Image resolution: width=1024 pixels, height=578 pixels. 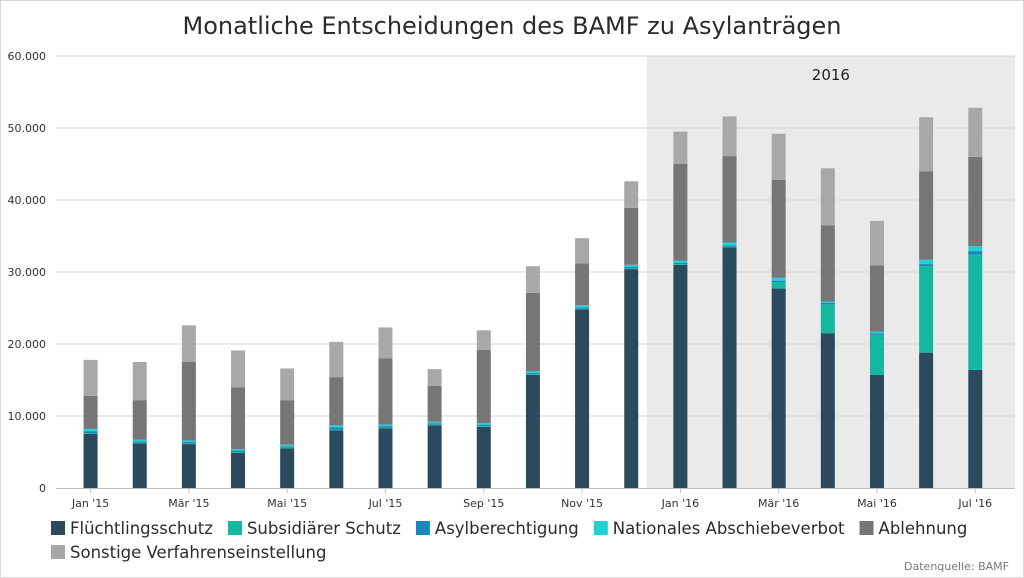 I want to click on legend-label: Nationales Abschiebeverbot, so click(x=729, y=528).